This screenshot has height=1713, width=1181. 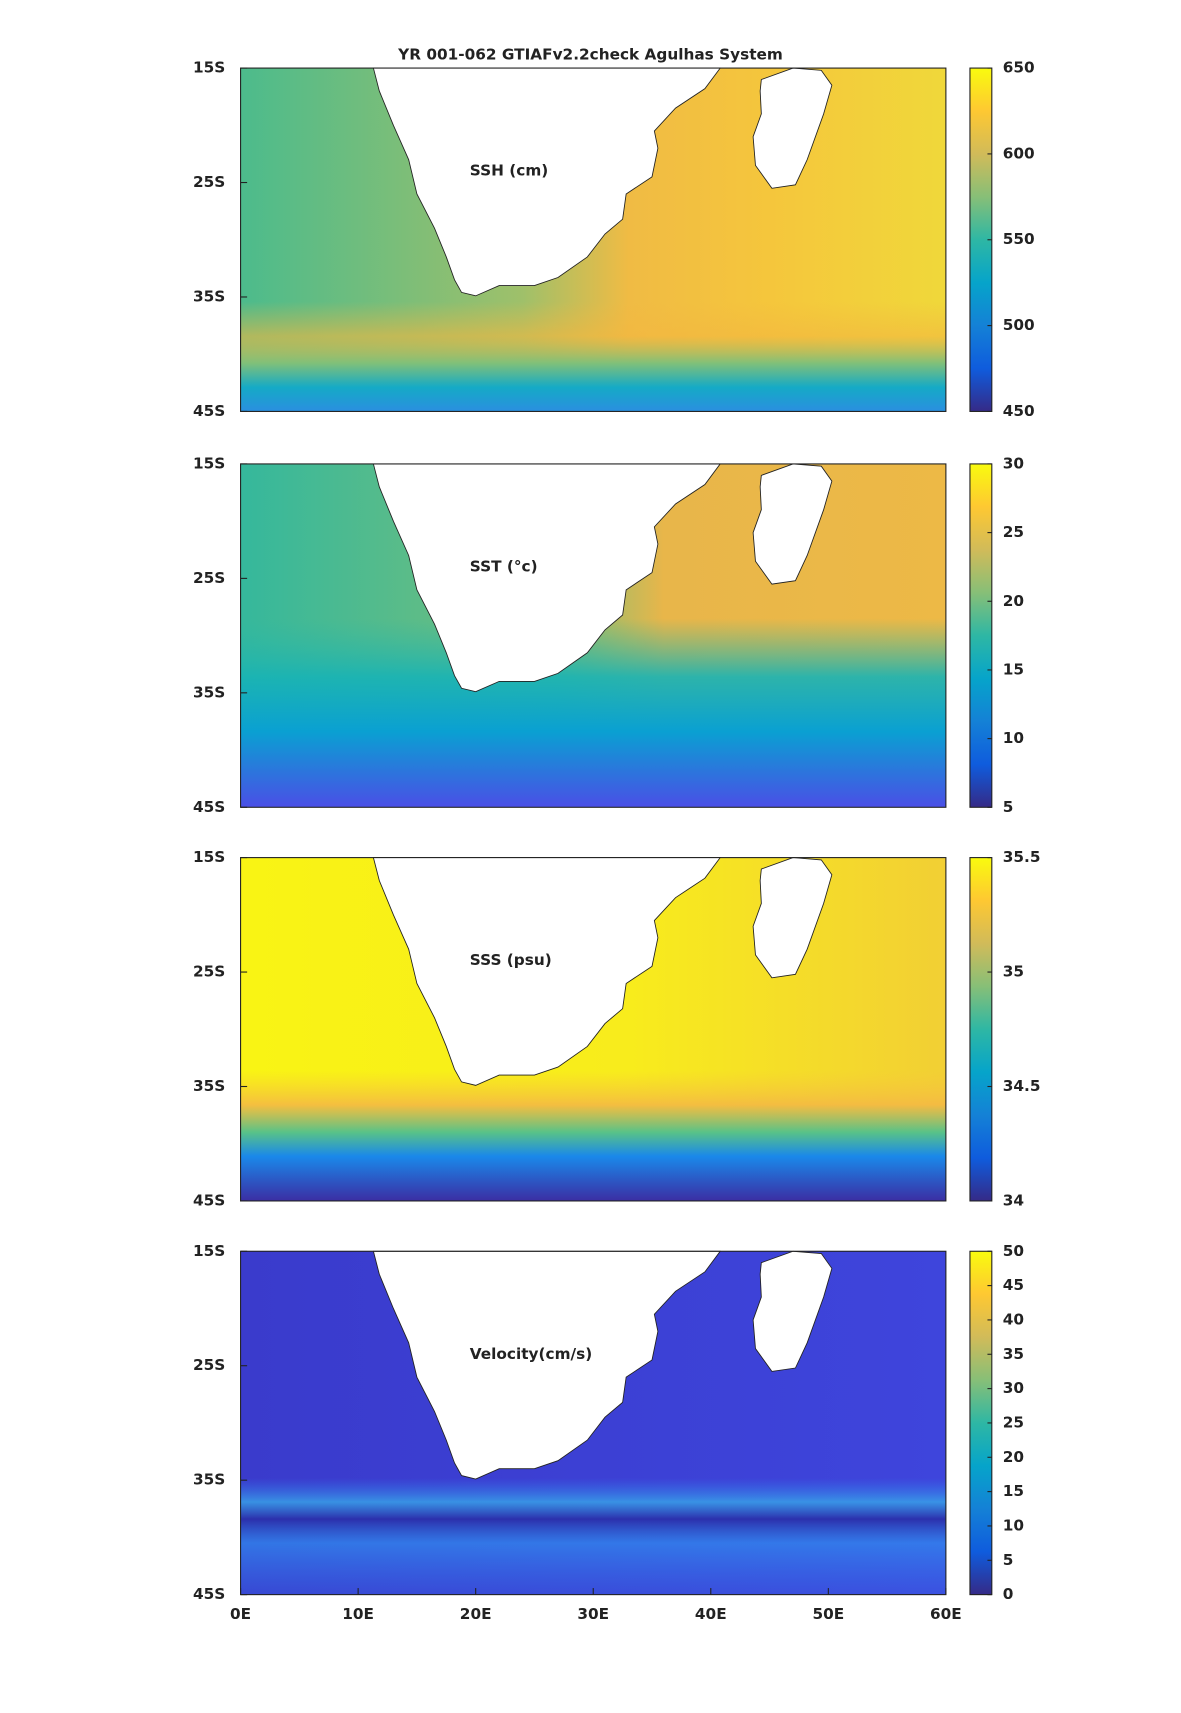 I want to click on x-tick-label: 40E, so click(x=711, y=1614).